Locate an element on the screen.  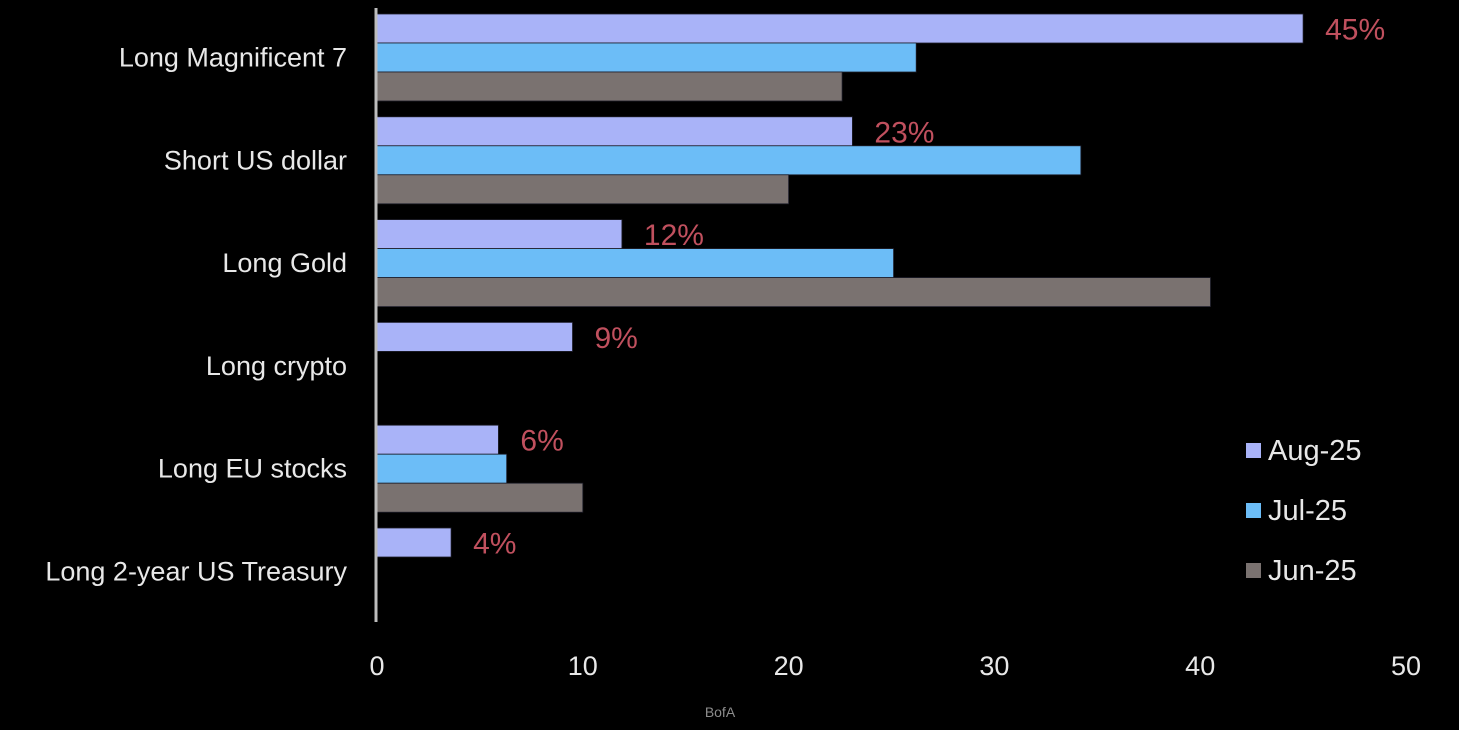
x-tick-30: 30 is located at coordinates (994, 666).